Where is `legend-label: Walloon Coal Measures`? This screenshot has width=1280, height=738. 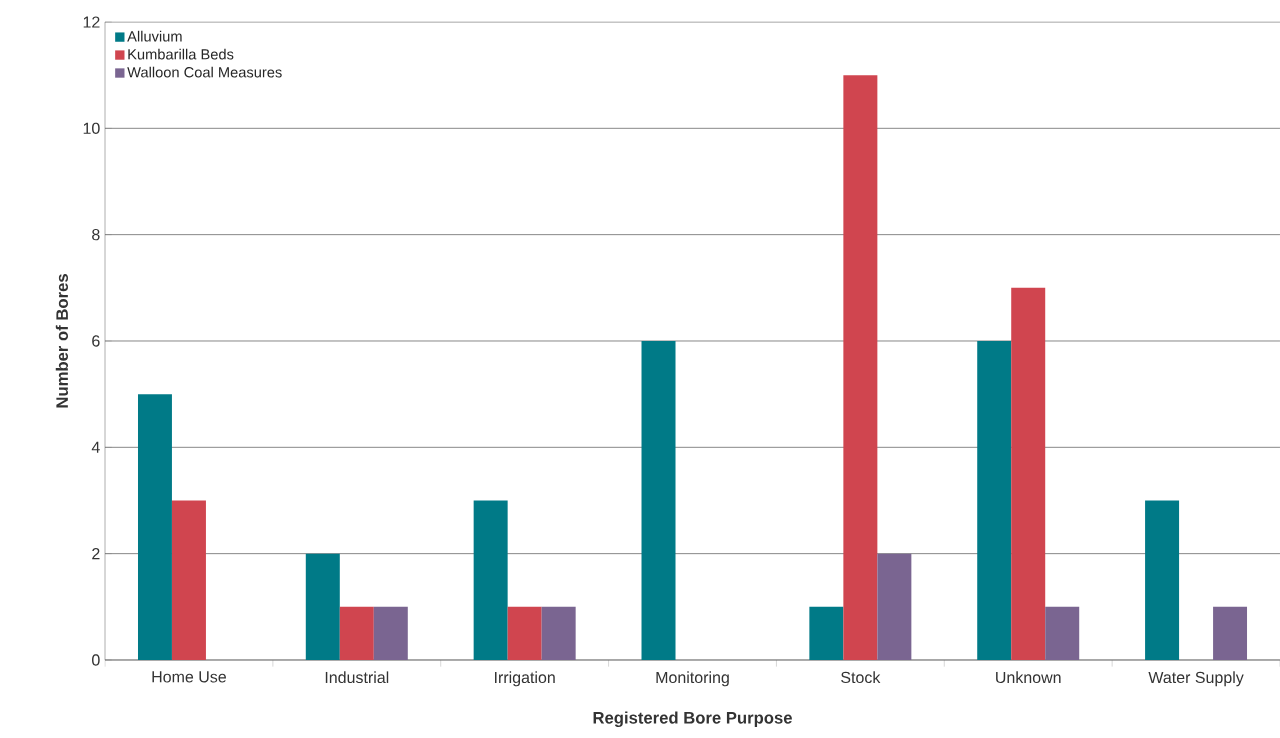 legend-label: Walloon Coal Measures is located at coordinates (204, 72).